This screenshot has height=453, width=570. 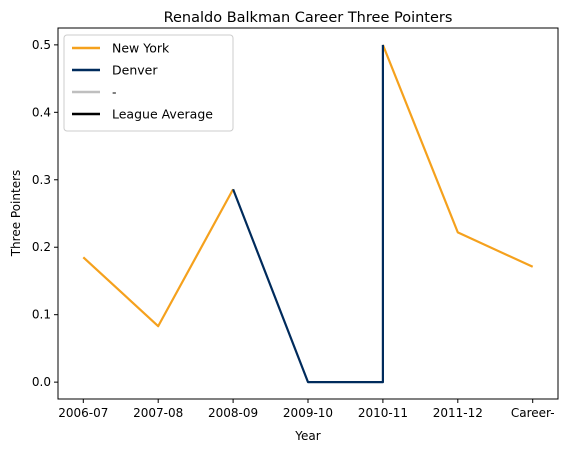 I want to click on x-tick-label: 2006-07, so click(x=83, y=413).